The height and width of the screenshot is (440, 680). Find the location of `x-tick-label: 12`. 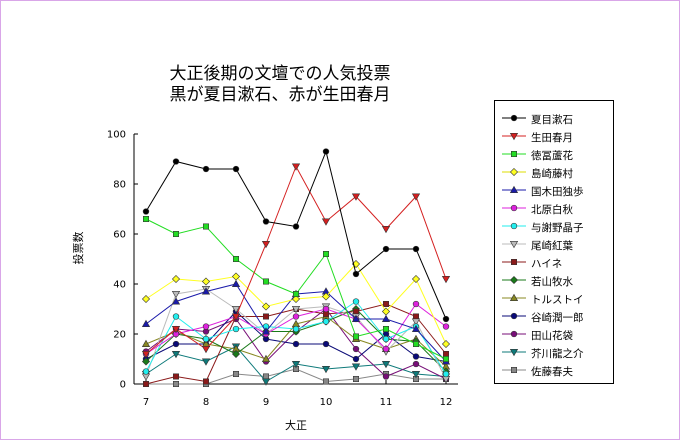

x-tick-label: 12 is located at coordinates (446, 402).